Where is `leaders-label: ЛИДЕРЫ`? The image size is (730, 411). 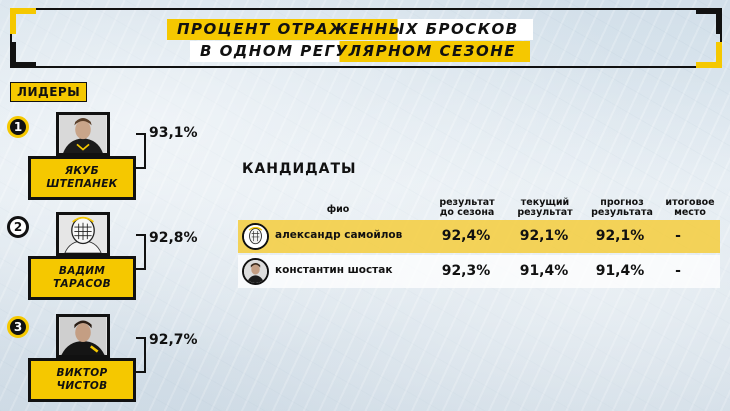
leaders-label: ЛИДЕРЫ is located at coordinates (49, 92).